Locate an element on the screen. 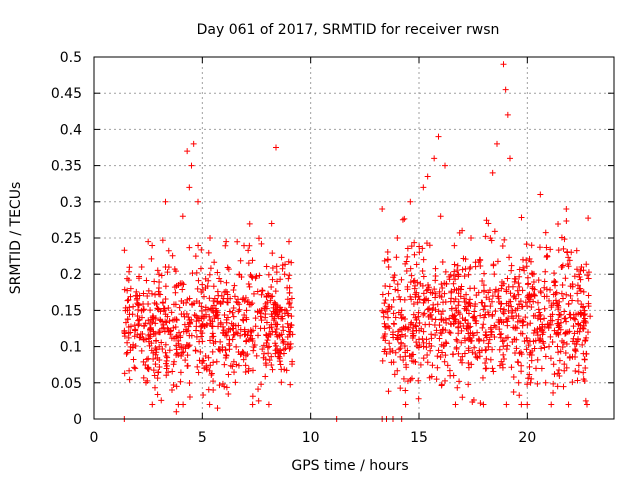  x-tick-label: 15 is located at coordinates (419, 438).